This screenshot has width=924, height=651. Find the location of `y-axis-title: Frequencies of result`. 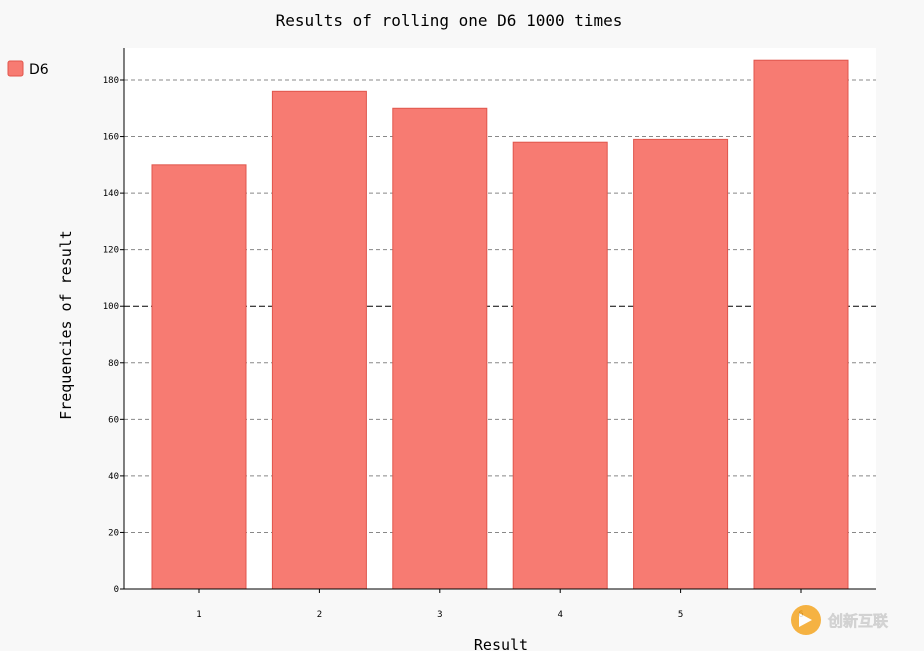

y-axis-title: Frequencies of result is located at coordinates (66, 325).